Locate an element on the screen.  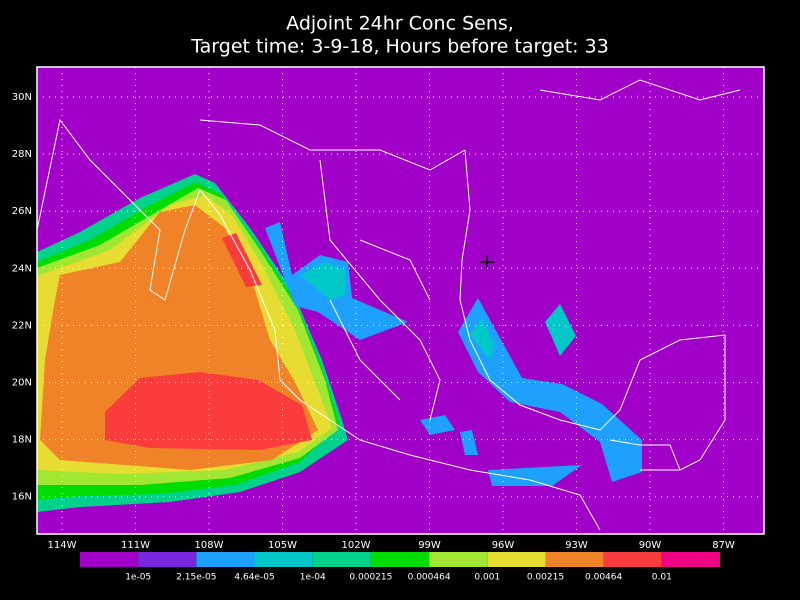
lon-label: 93W is located at coordinates (576, 545).